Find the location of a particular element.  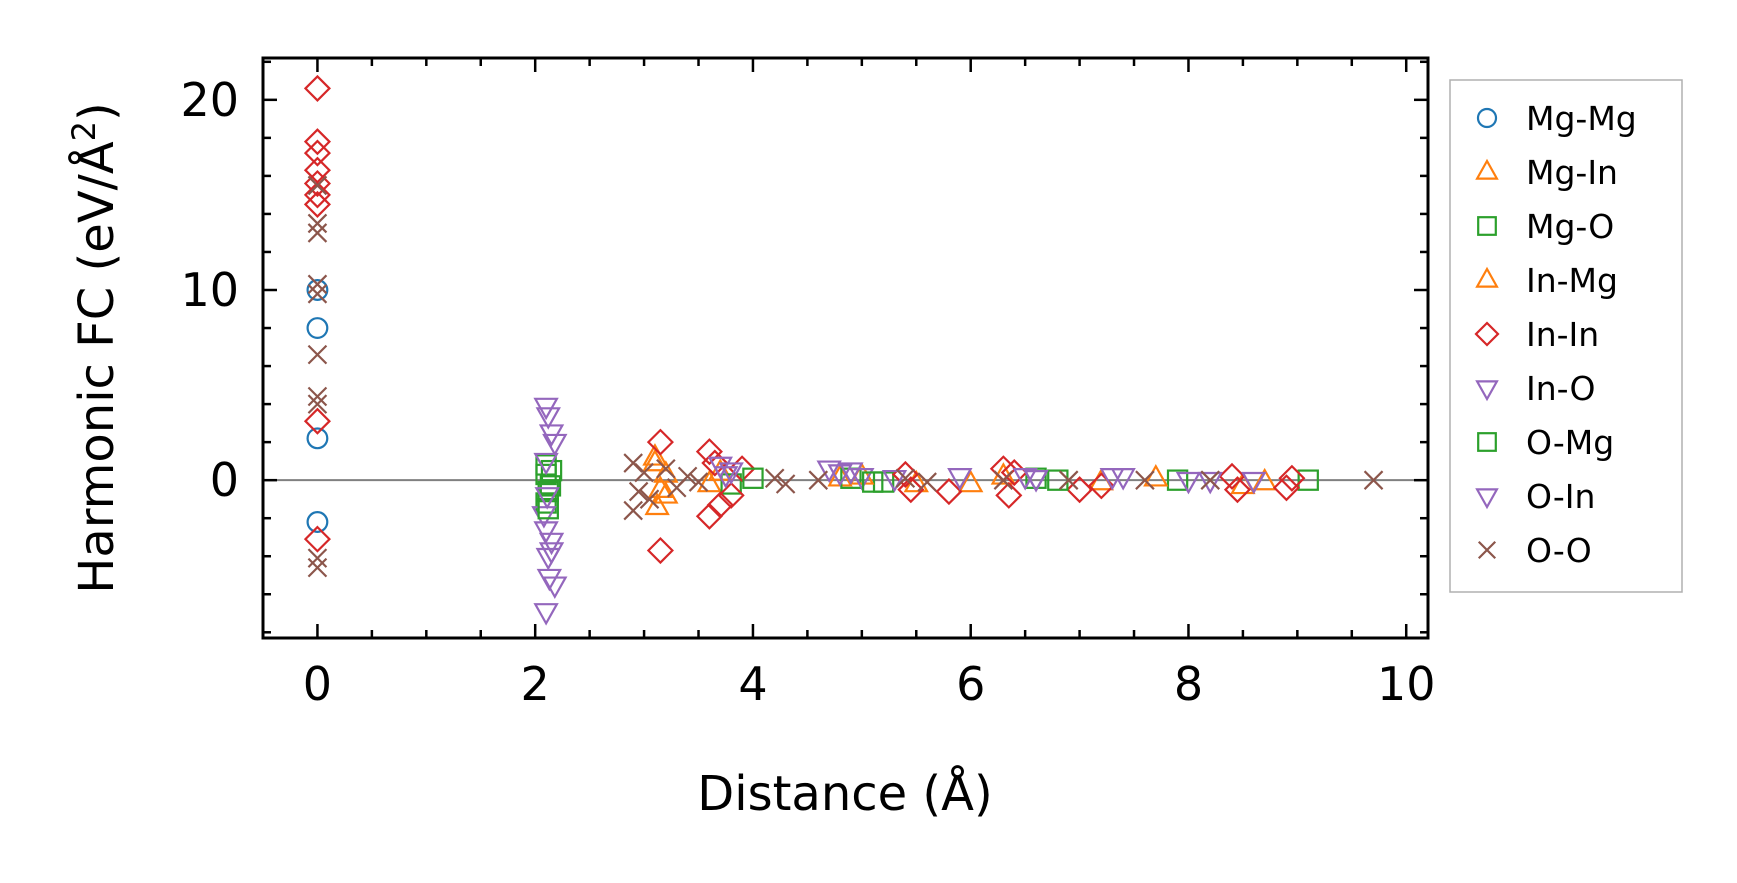

legend-label-o-mg: O-Mg is located at coordinates (1570, 442).